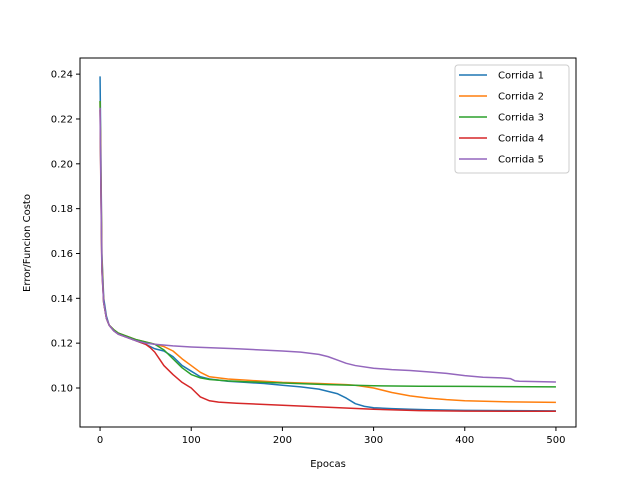  I want to click on x-tick-label: 0, so click(100, 440).